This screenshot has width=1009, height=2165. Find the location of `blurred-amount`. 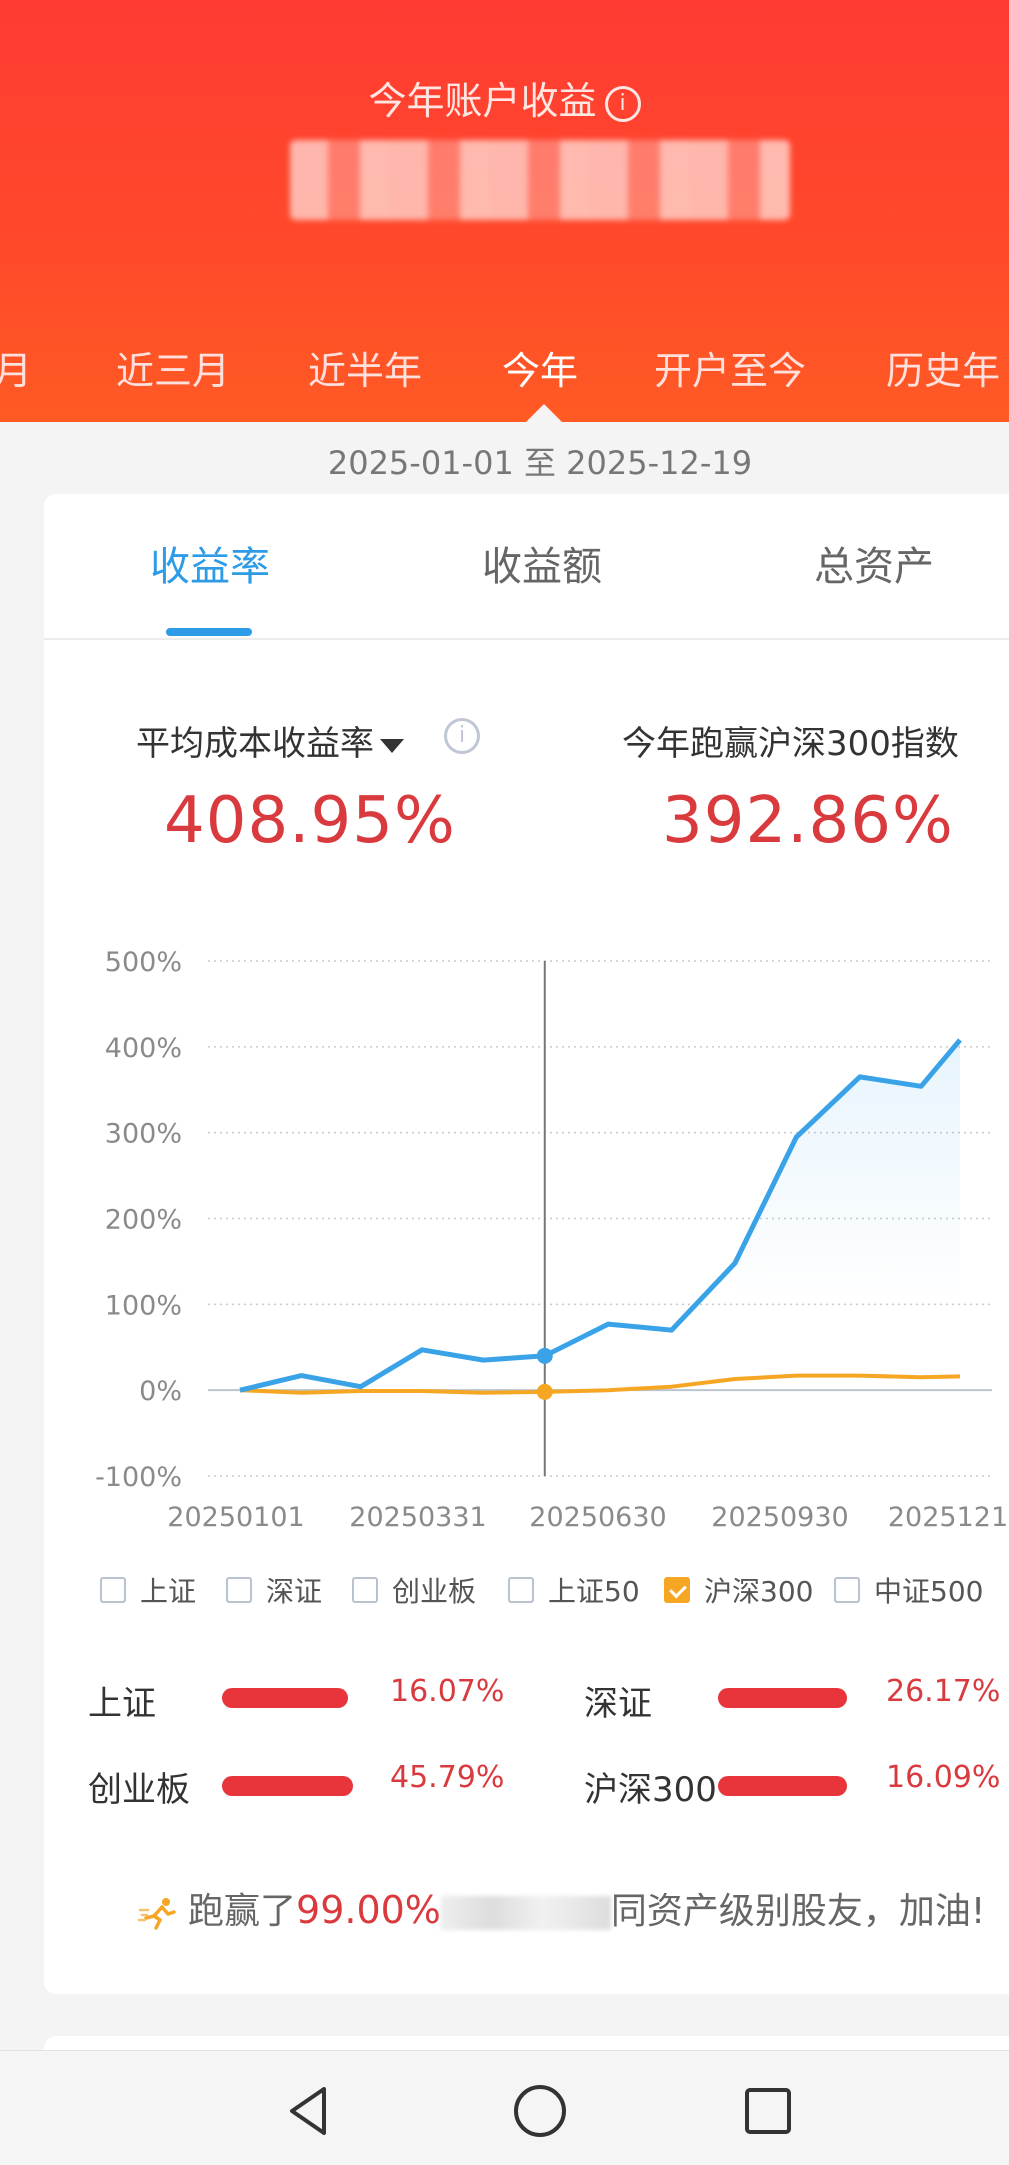

blurred-amount is located at coordinates (540, 180).